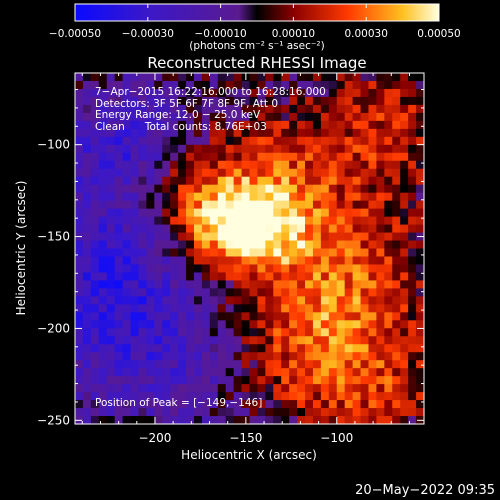 This screenshot has height=500, width=500. I want to click on clean-counts-text: Clean Total counts: 8.76E+03, so click(181, 126).